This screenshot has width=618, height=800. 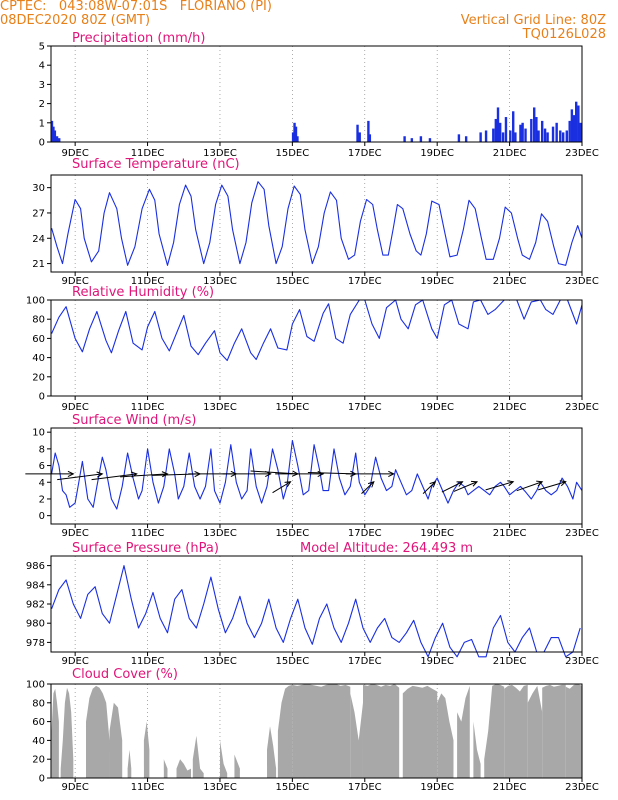 I want to click on y-tick-label: 6, so click(x=42, y=466).